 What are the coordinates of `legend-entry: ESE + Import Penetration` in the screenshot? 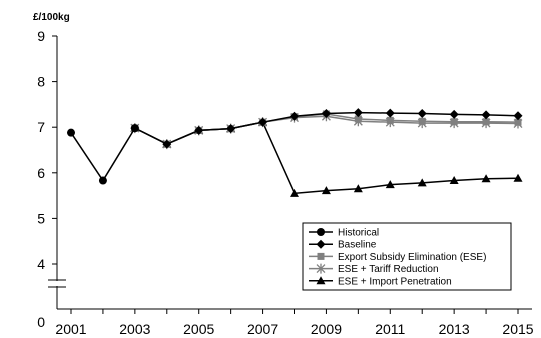 It's located at (395, 281).